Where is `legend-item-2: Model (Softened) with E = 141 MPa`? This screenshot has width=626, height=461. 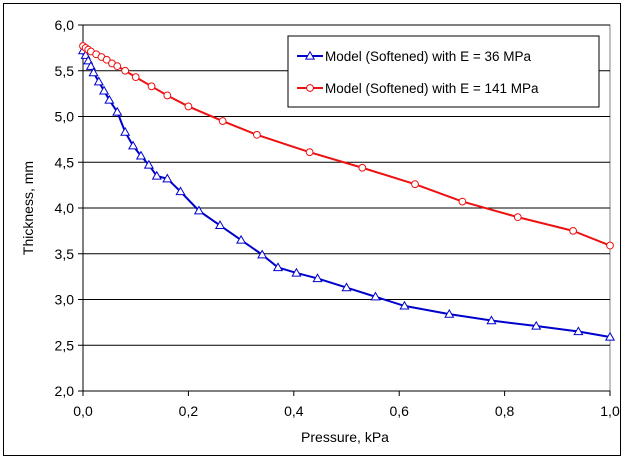
legend-item-2: Model (Softened) with E = 141 MPa is located at coordinates (418, 88).